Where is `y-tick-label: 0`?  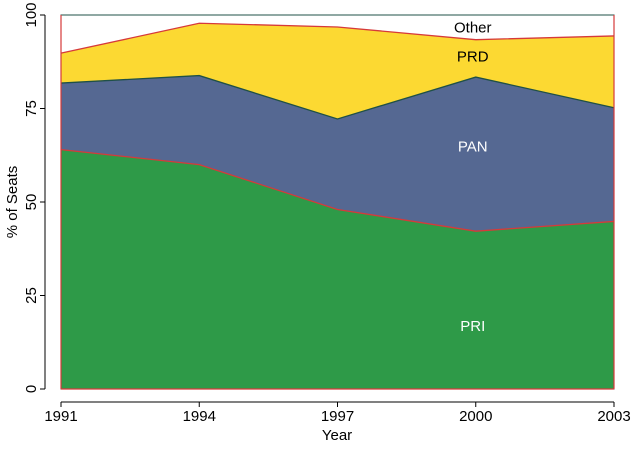
y-tick-label: 0 is located at coordinates (31, 389).